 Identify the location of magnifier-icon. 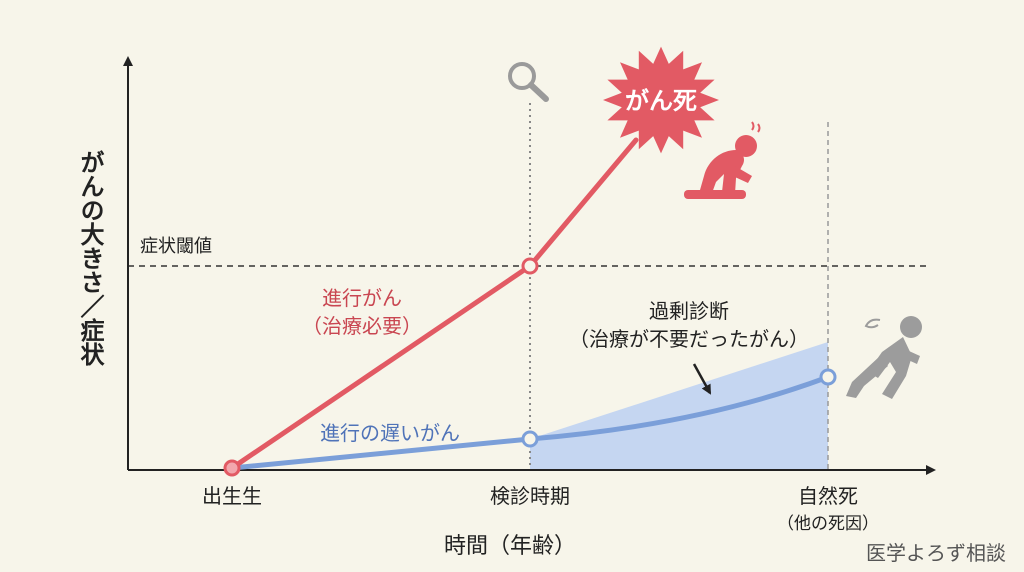
(528, 82).